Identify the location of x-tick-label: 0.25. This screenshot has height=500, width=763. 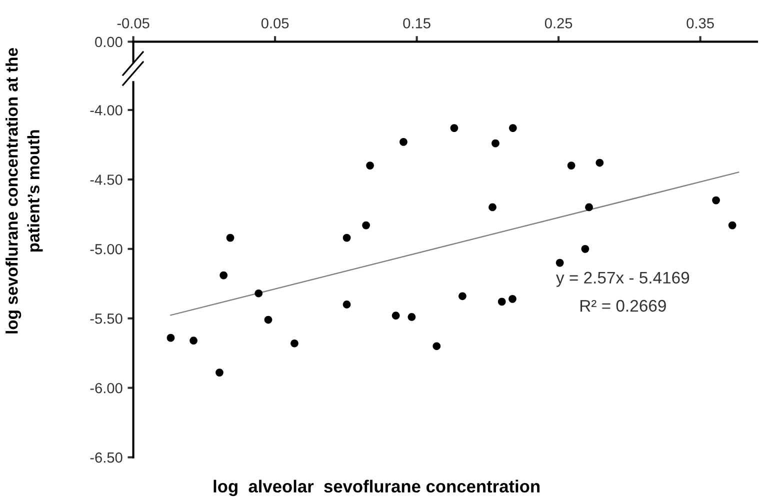
(558, 23).